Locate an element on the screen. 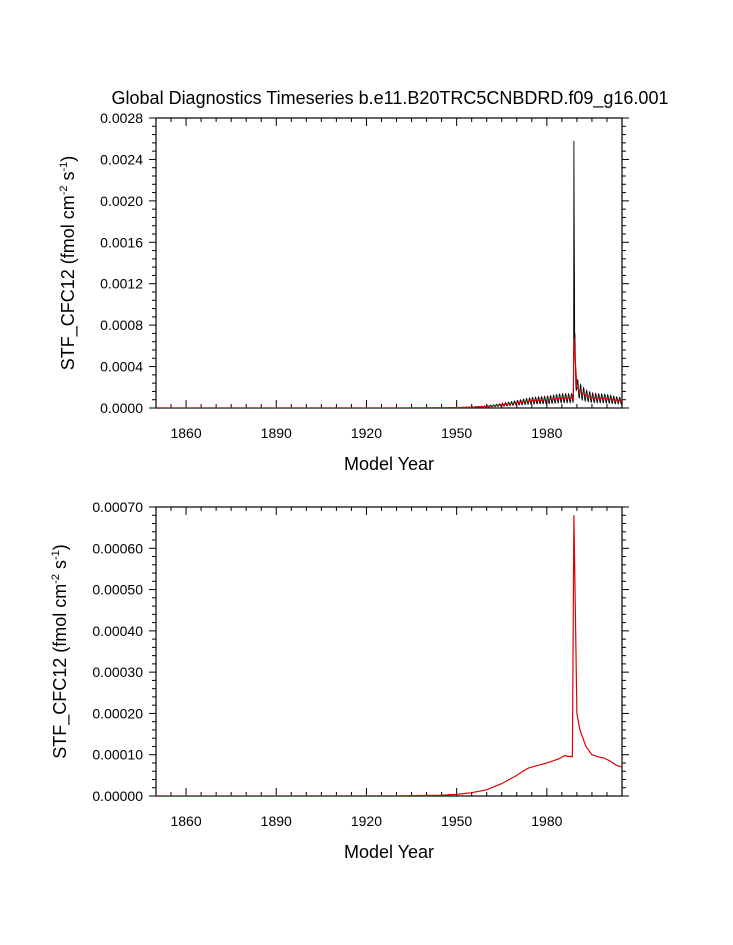  y-tick-label: 0.00020 is located at coordinates (117, 713).